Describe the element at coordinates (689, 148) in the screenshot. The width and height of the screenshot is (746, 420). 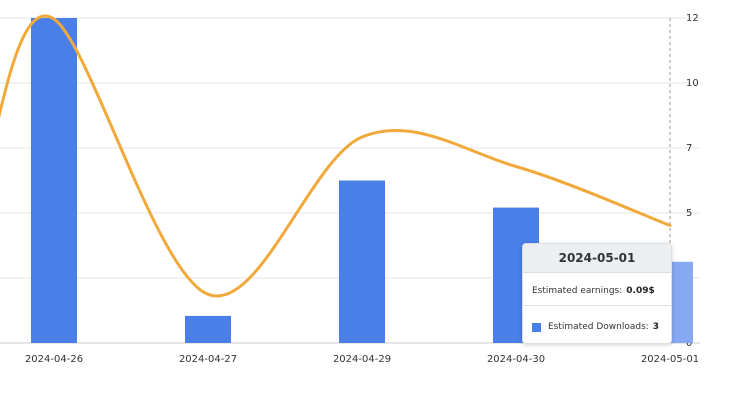
I see `y-tick-label: 7` at that location.